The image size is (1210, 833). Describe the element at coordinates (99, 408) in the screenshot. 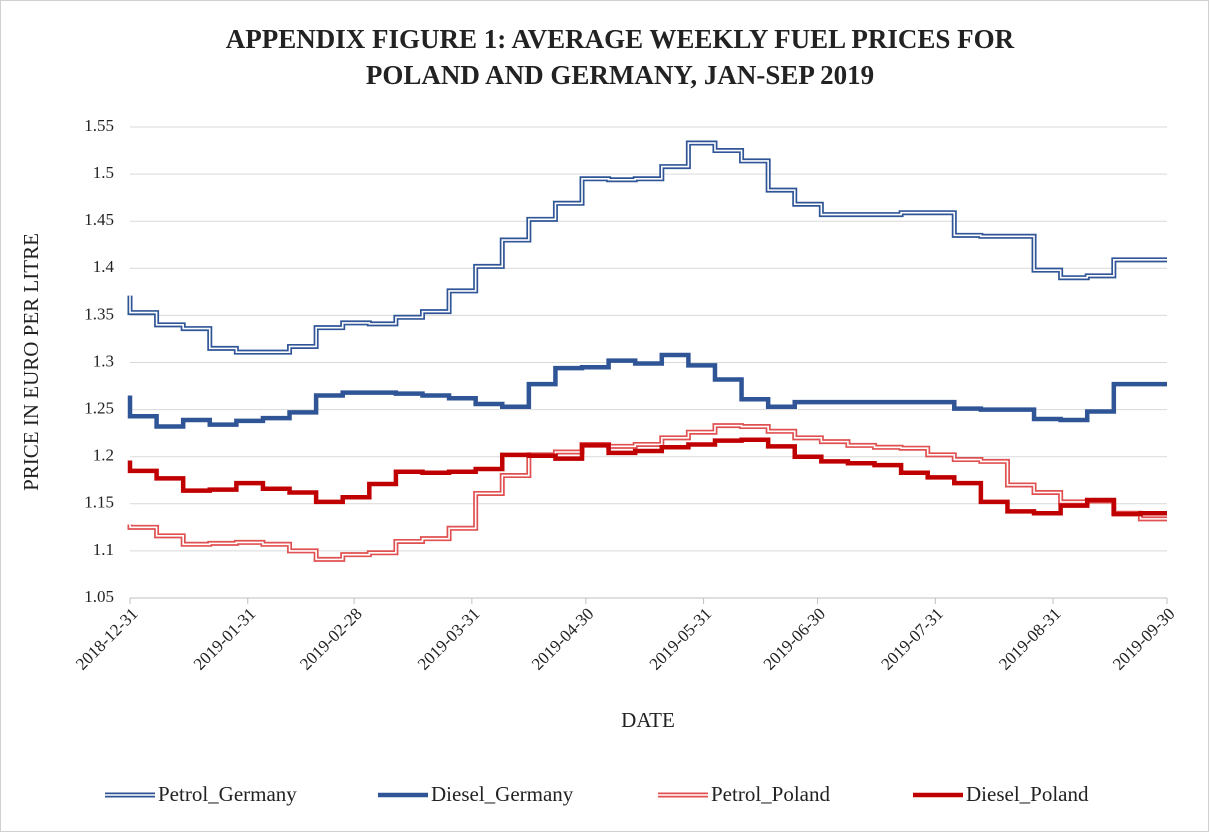

I see `y-tick-label: 1.25` at that location.